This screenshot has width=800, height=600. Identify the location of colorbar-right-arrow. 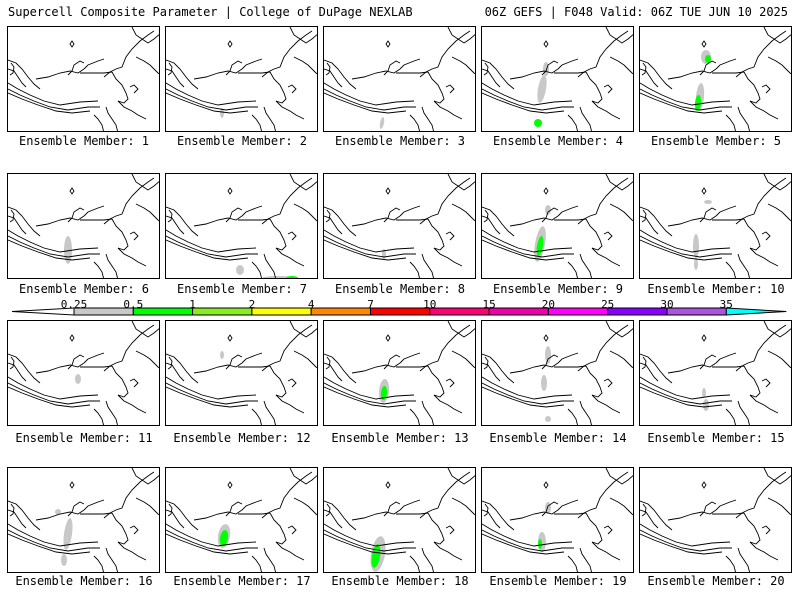
(756, 311).